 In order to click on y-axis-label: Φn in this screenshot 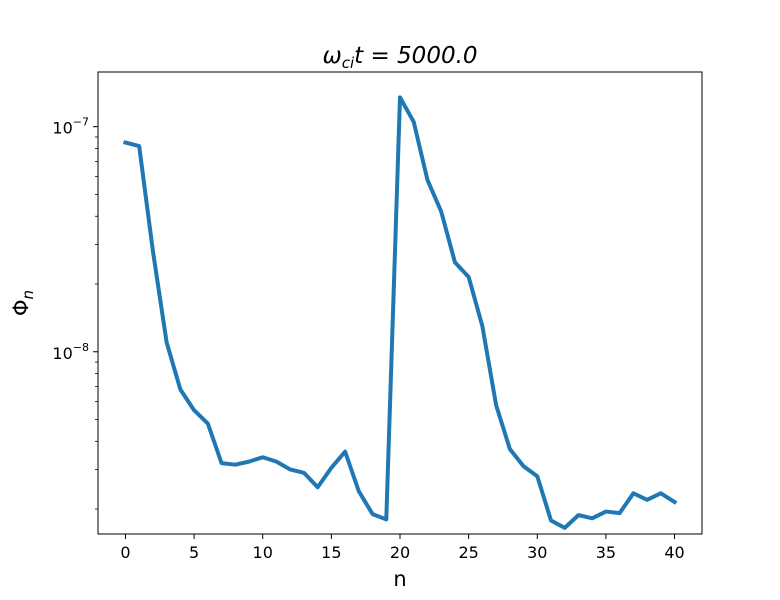, I will do `click(23, 303)`.